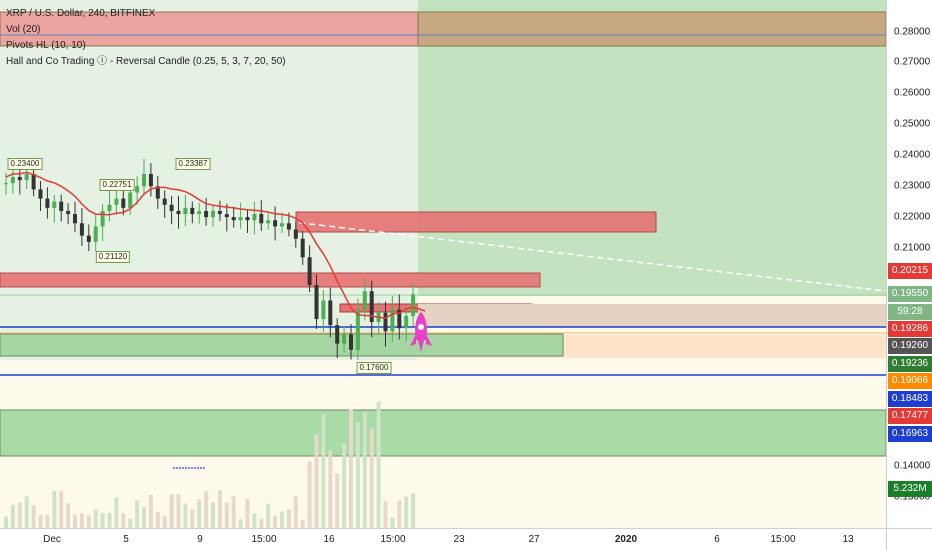 This screenshot has width=932, height=550. Describe the element at coordinates (910, 329) in the screenshot. I see `price-tag: 0.19286` at that location.